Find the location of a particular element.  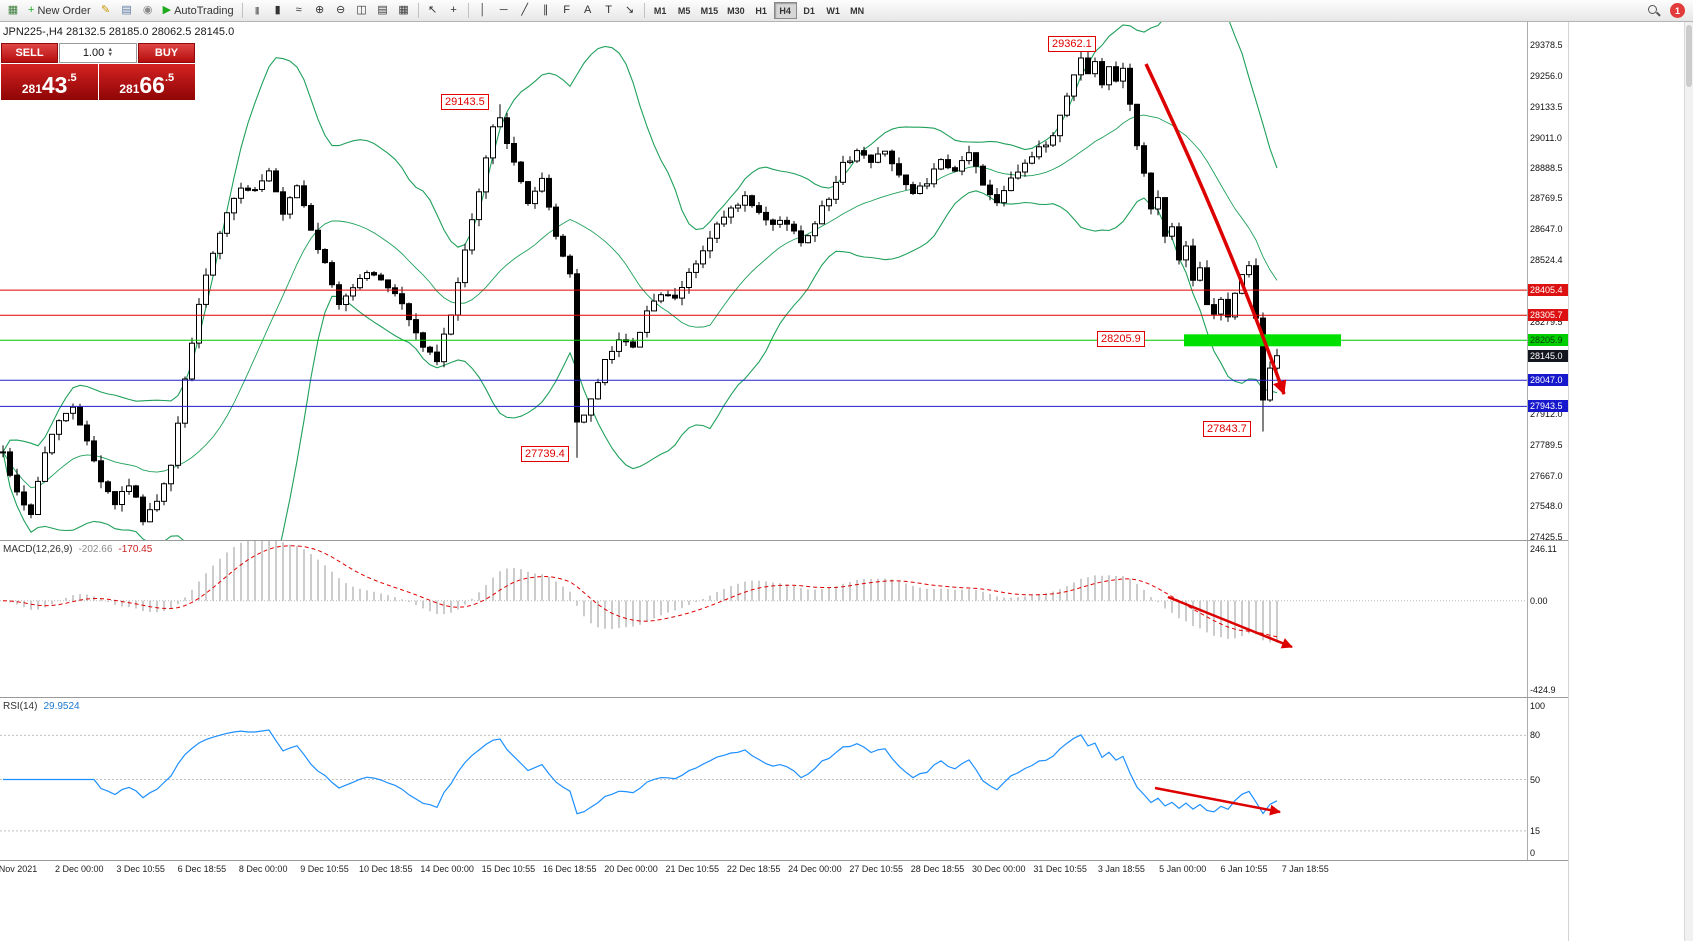

ask-price: 281 66.5 is located at coordinates (146, 82).